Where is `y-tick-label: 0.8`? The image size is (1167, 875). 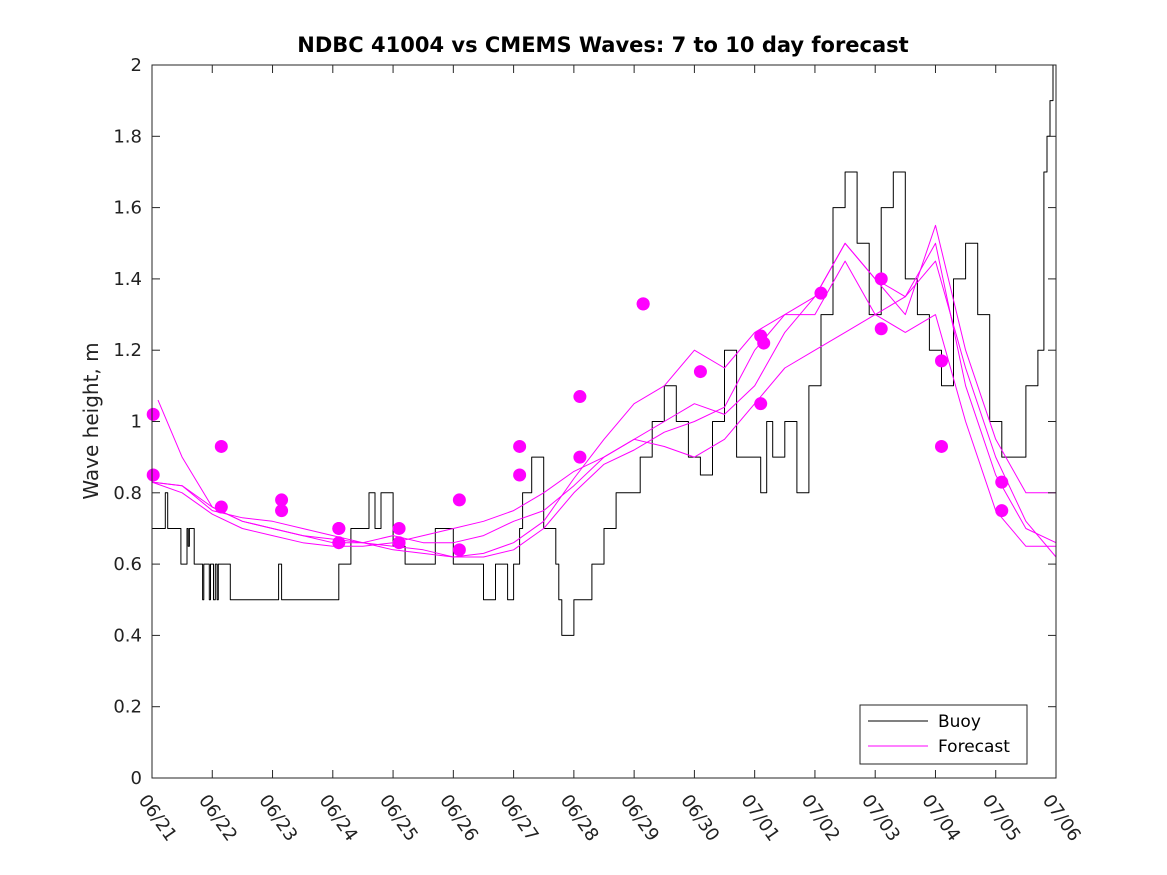
y-tick-label: 0.8 is located at coordinates (127, 493).